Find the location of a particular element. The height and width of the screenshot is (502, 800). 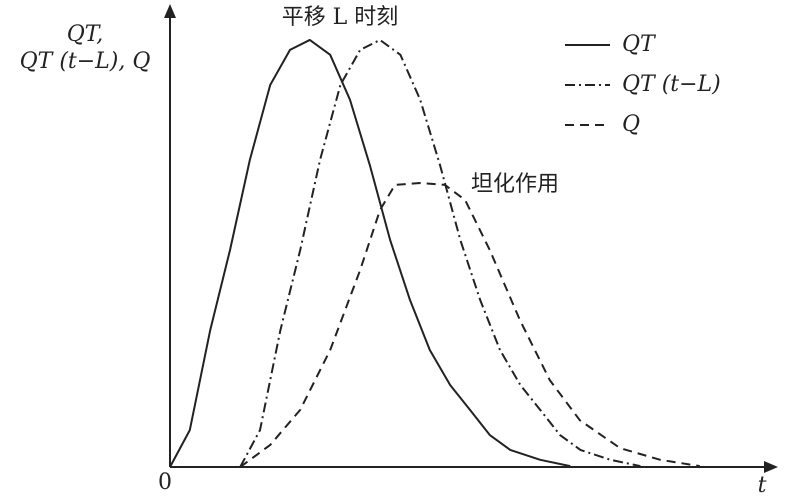

x-label: t is located at coordinates (762, 485).